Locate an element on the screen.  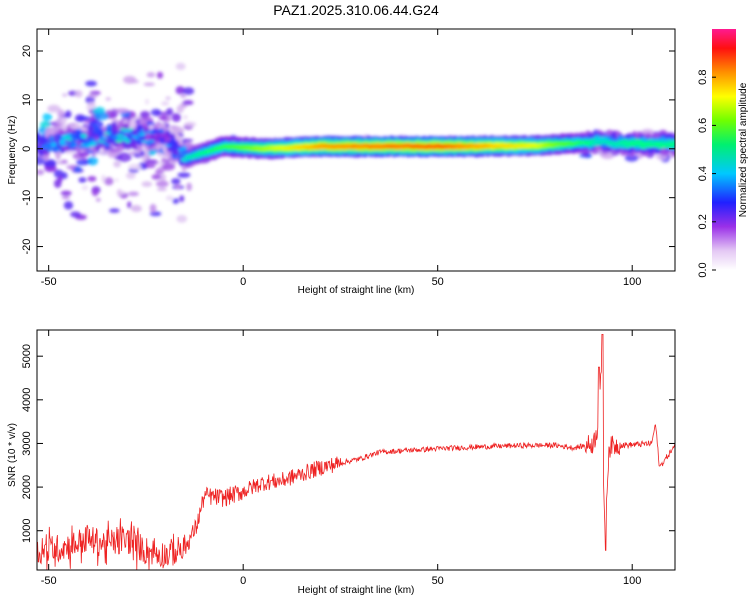
colorbar-ticks: 0.0 0.2 0.4 0.6 0.8 is located at coordinates (706, 174).